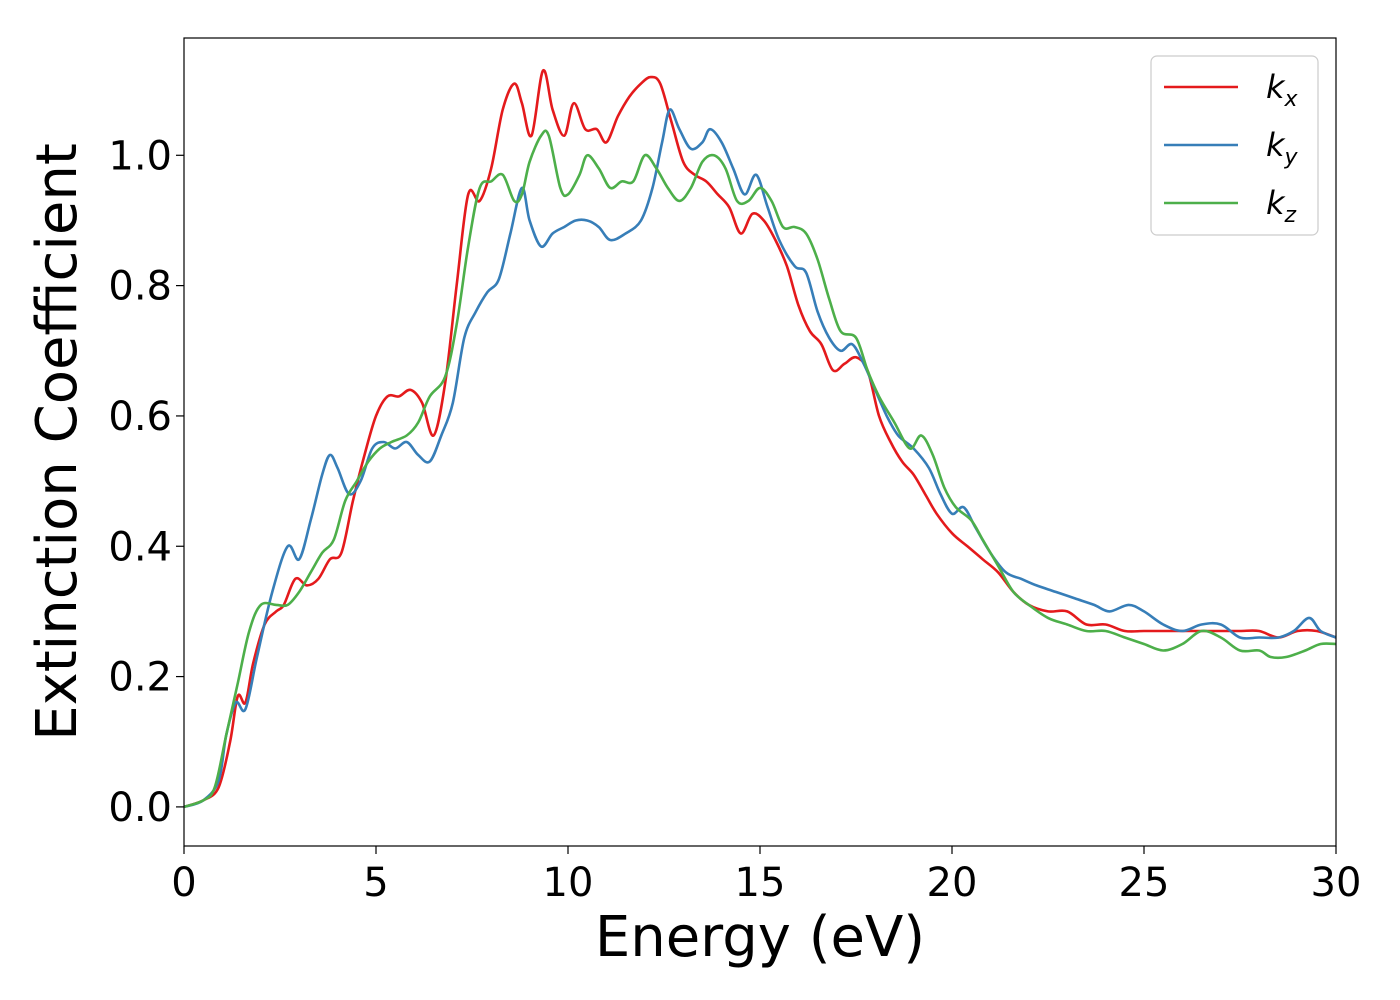  I want to click on y-tick-label: 0.6, so click(140, 417).